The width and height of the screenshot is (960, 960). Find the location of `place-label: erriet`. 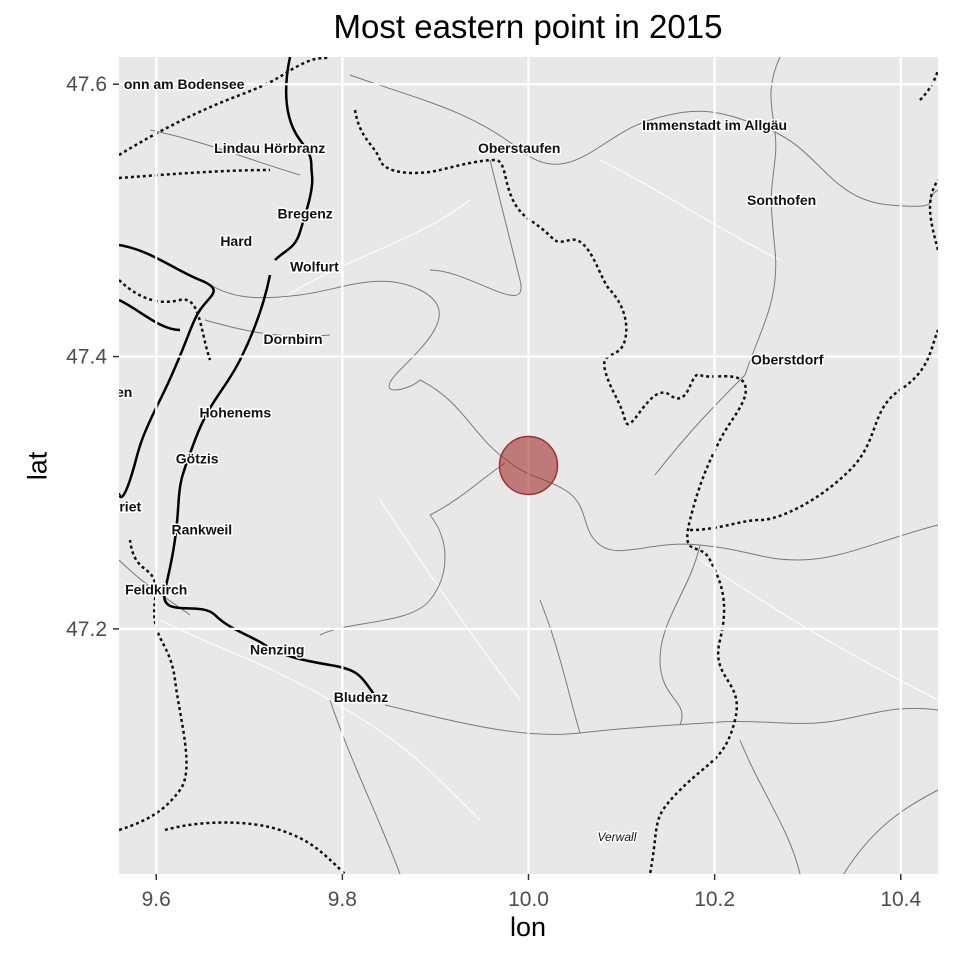

place-label: erriet is located at coordinates (123, 506).